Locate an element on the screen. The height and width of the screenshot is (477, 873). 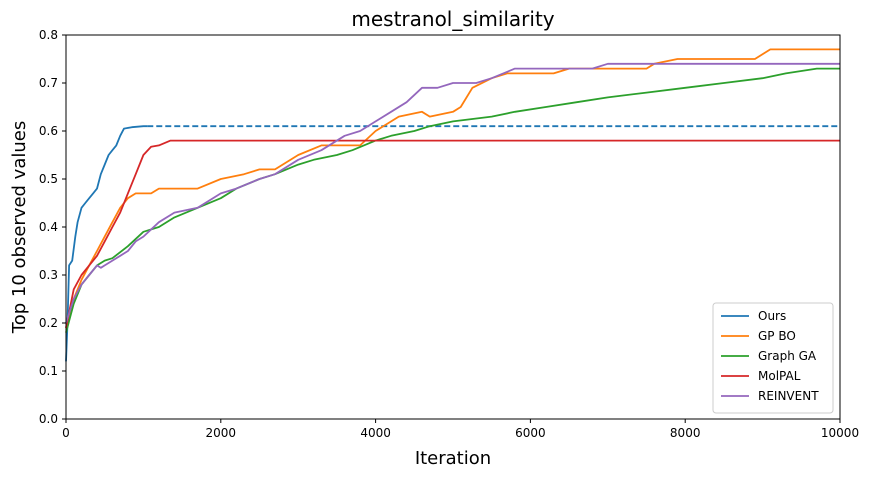
x-tick-label: 0 is located at coordinates (66, 433).